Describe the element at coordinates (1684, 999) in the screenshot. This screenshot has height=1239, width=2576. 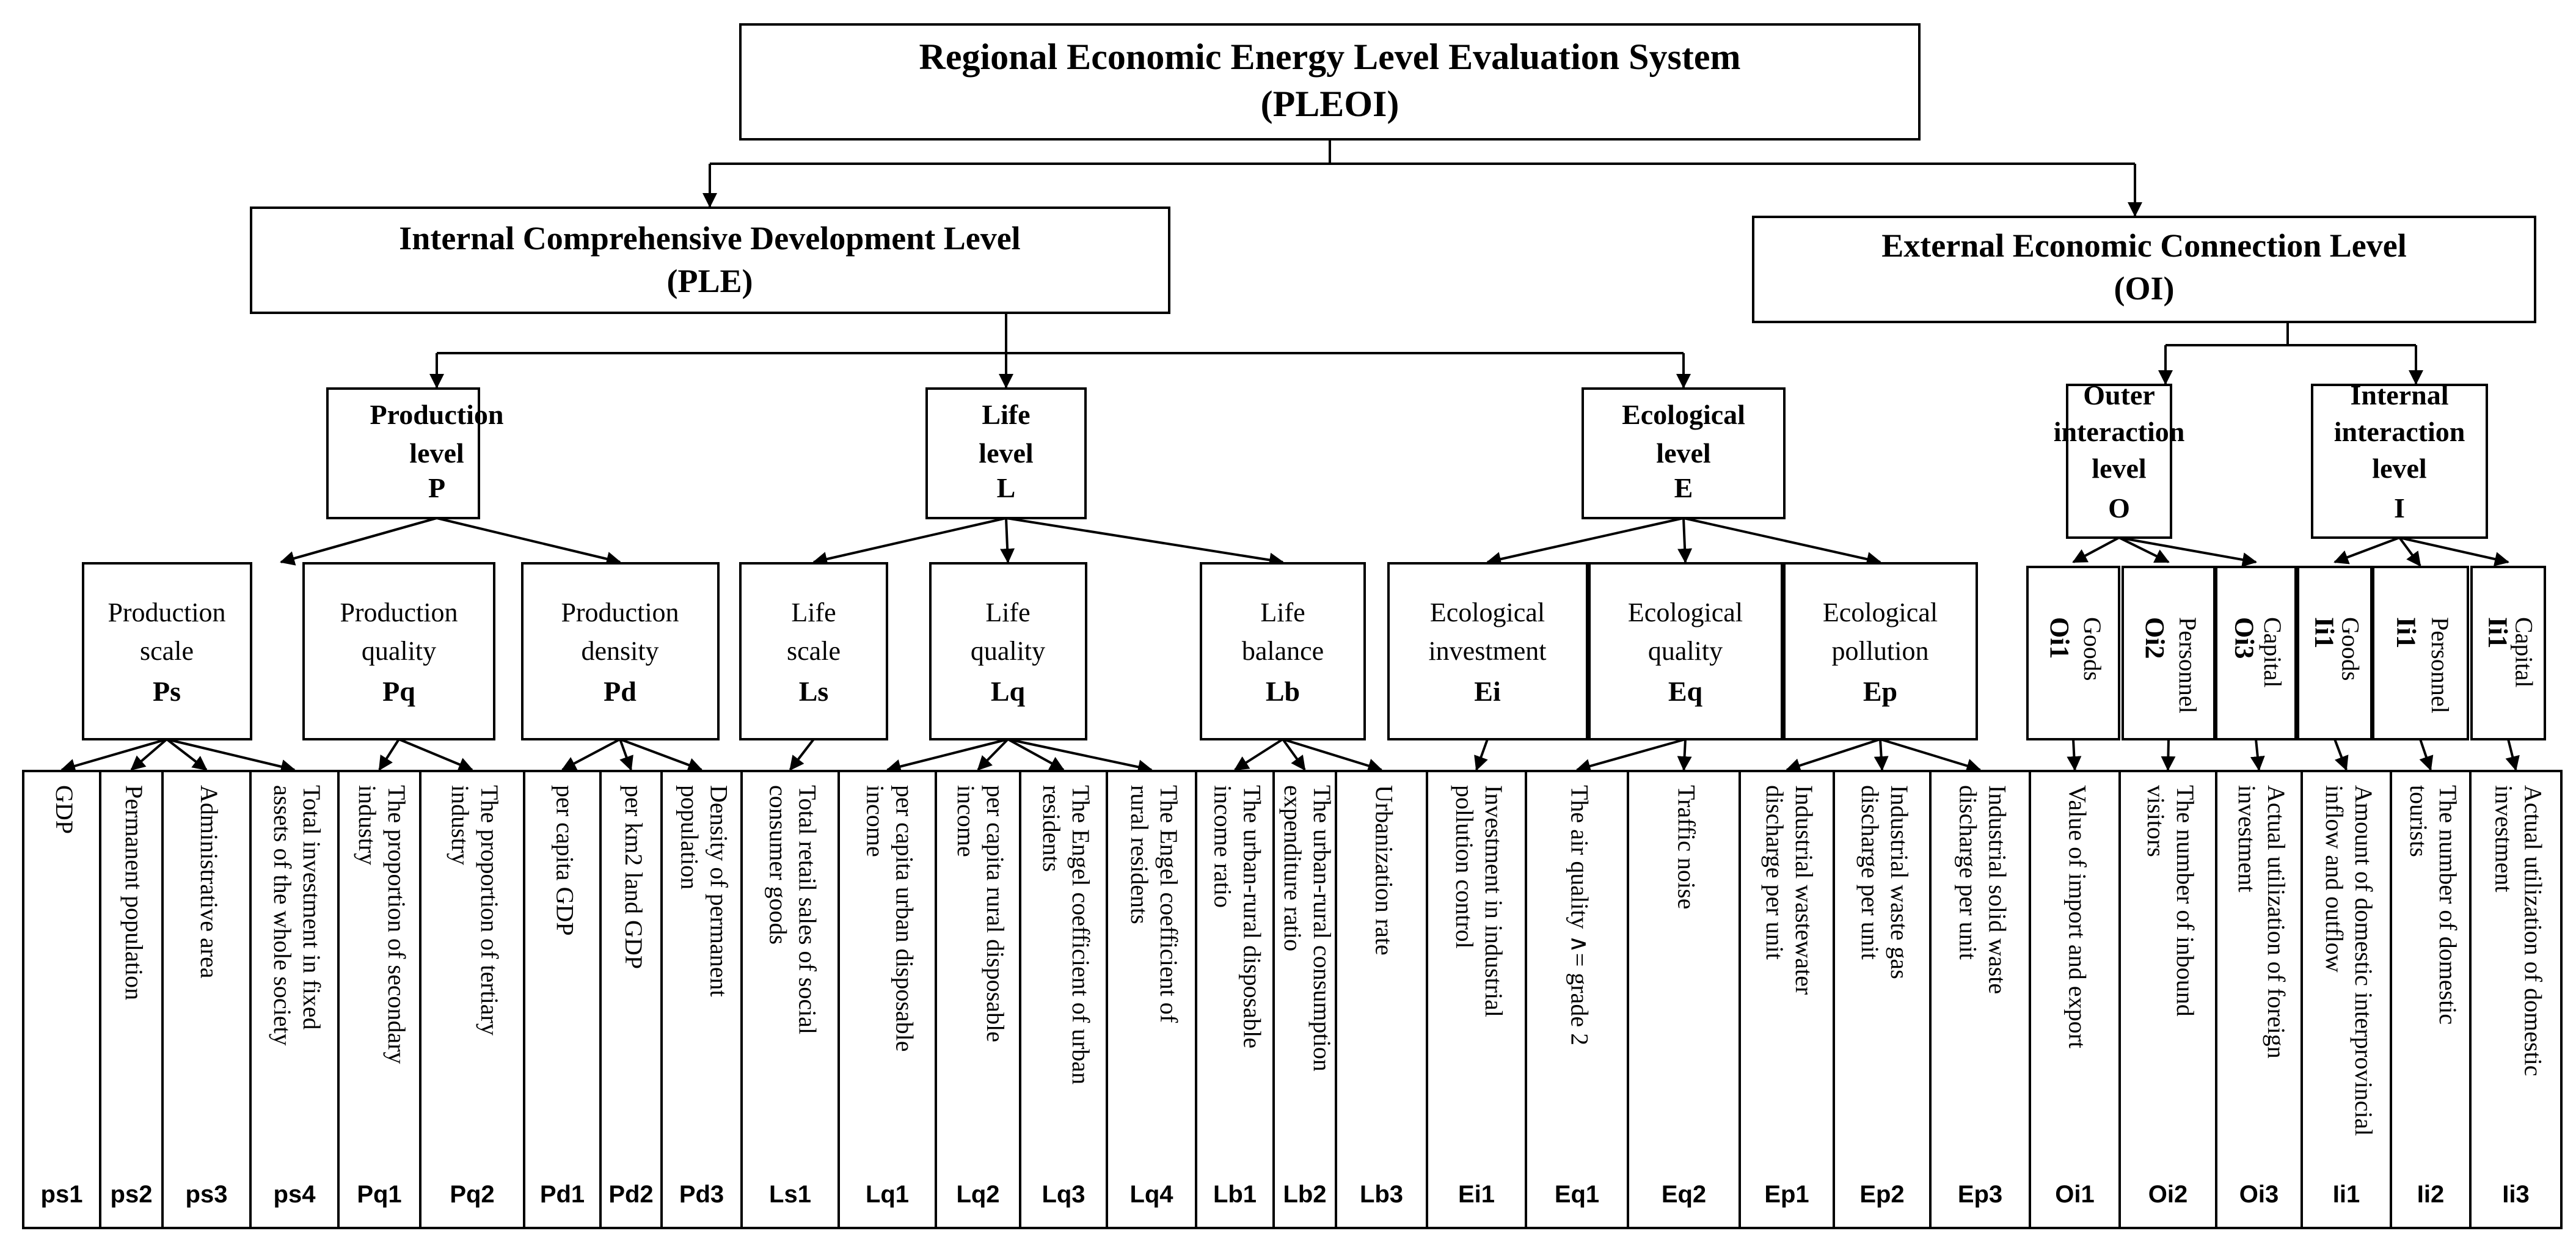
I see `indicator-cell-Eq2` at that location.